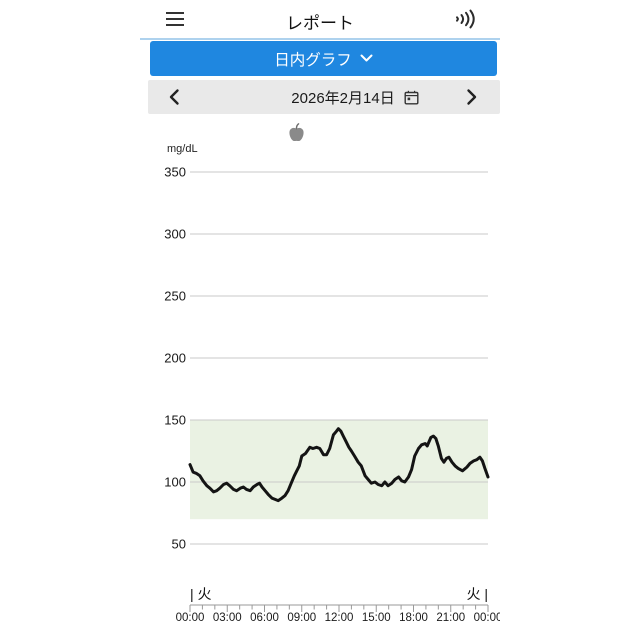 The image size is (640, 640). Describe the element at coordinates (175, 234) in the screenshot. I see `y-tick-label: 300` at that location.